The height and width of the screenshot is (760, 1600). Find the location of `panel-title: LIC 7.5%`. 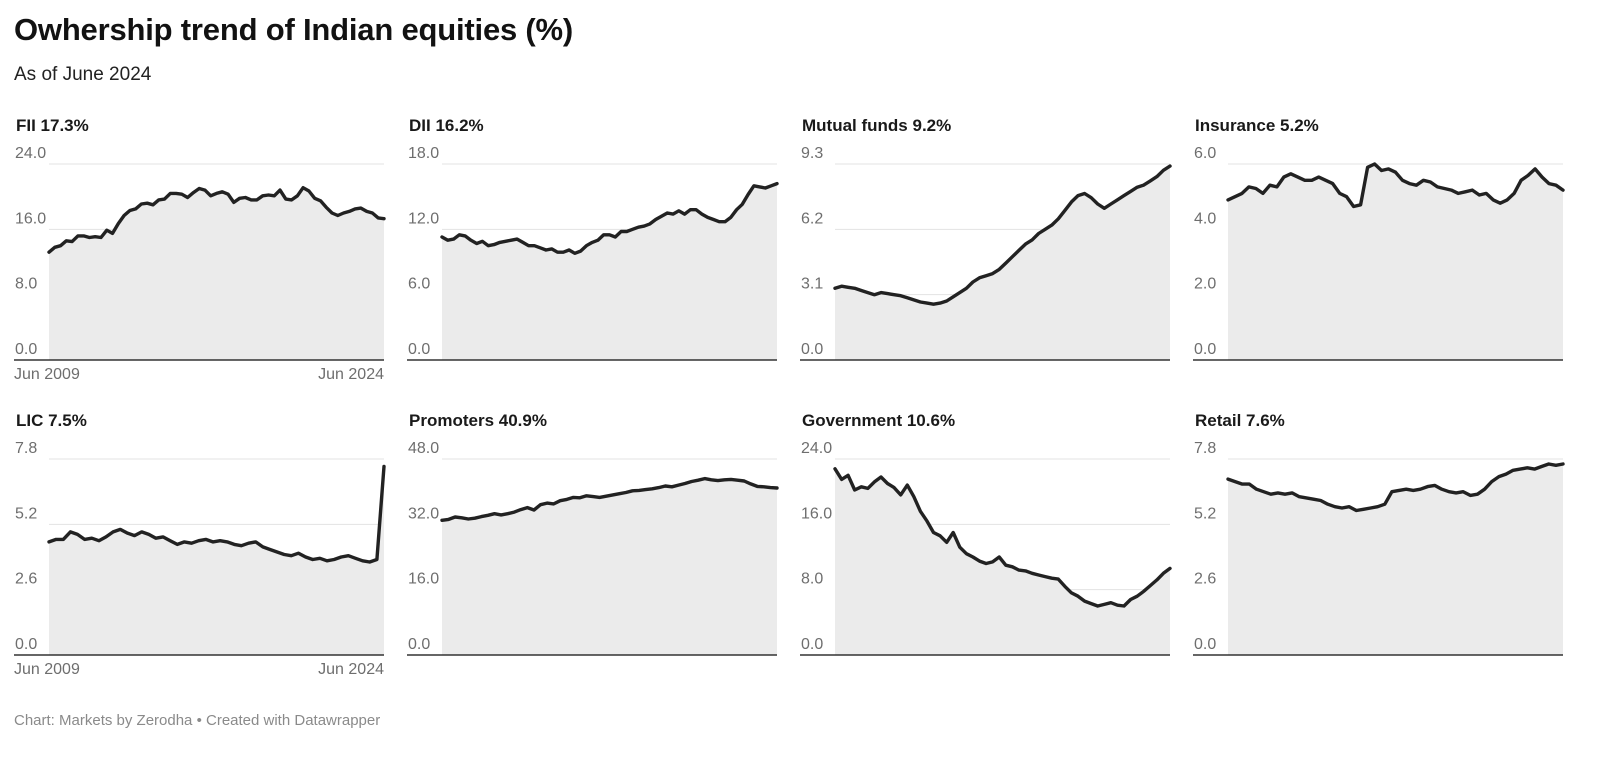

panel-title: LIC 7.5% is located at coordinates (51, 420).